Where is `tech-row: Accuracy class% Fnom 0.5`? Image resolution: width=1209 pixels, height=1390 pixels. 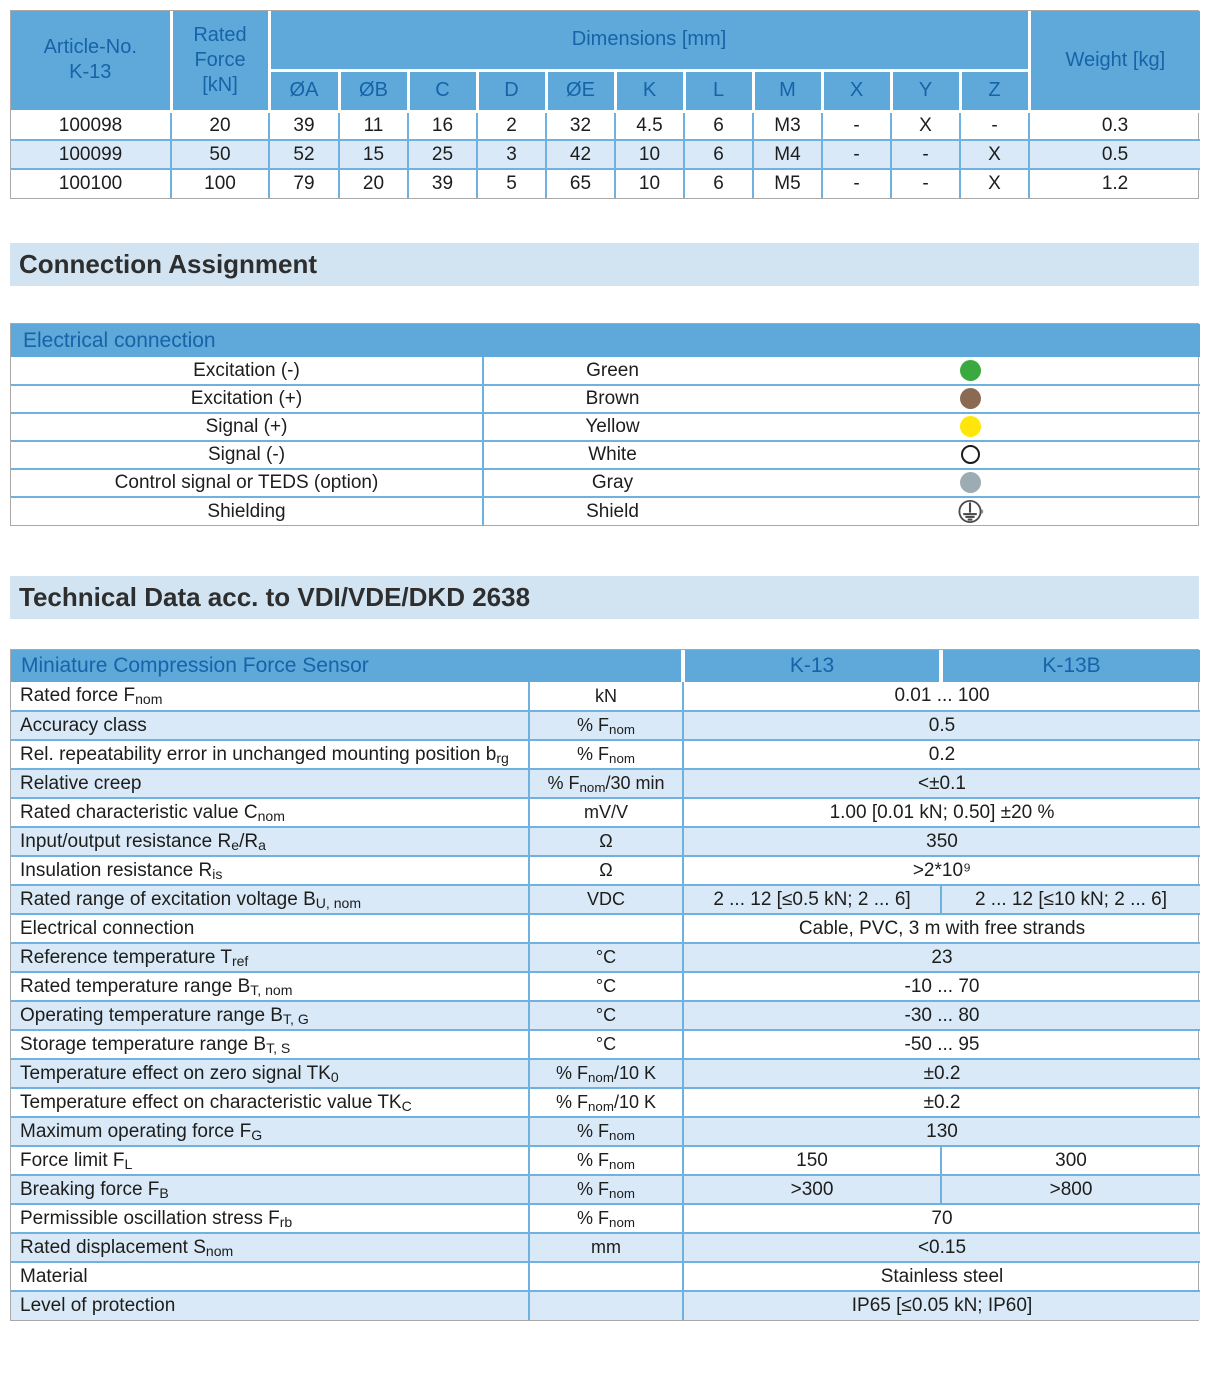
tech-row: Accuracy class% Fnom 0.5 is located at coordinates (605, 725).